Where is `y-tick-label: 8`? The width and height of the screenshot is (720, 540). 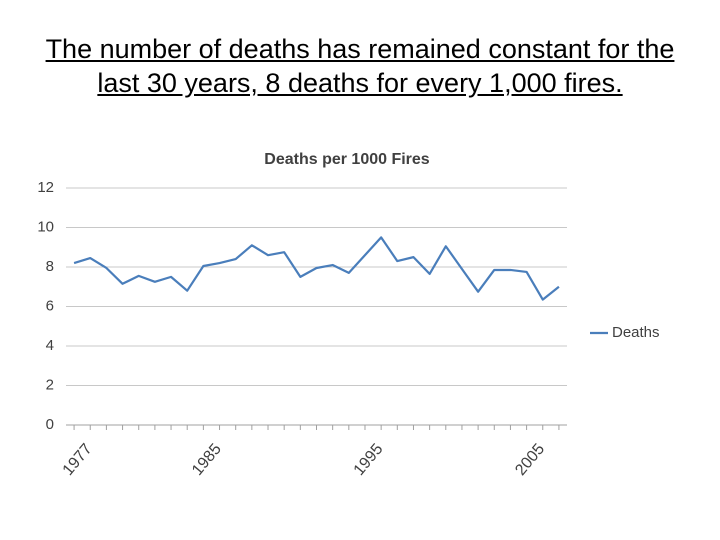
y-tick-label: 8 is located at coordinates (50, 266).